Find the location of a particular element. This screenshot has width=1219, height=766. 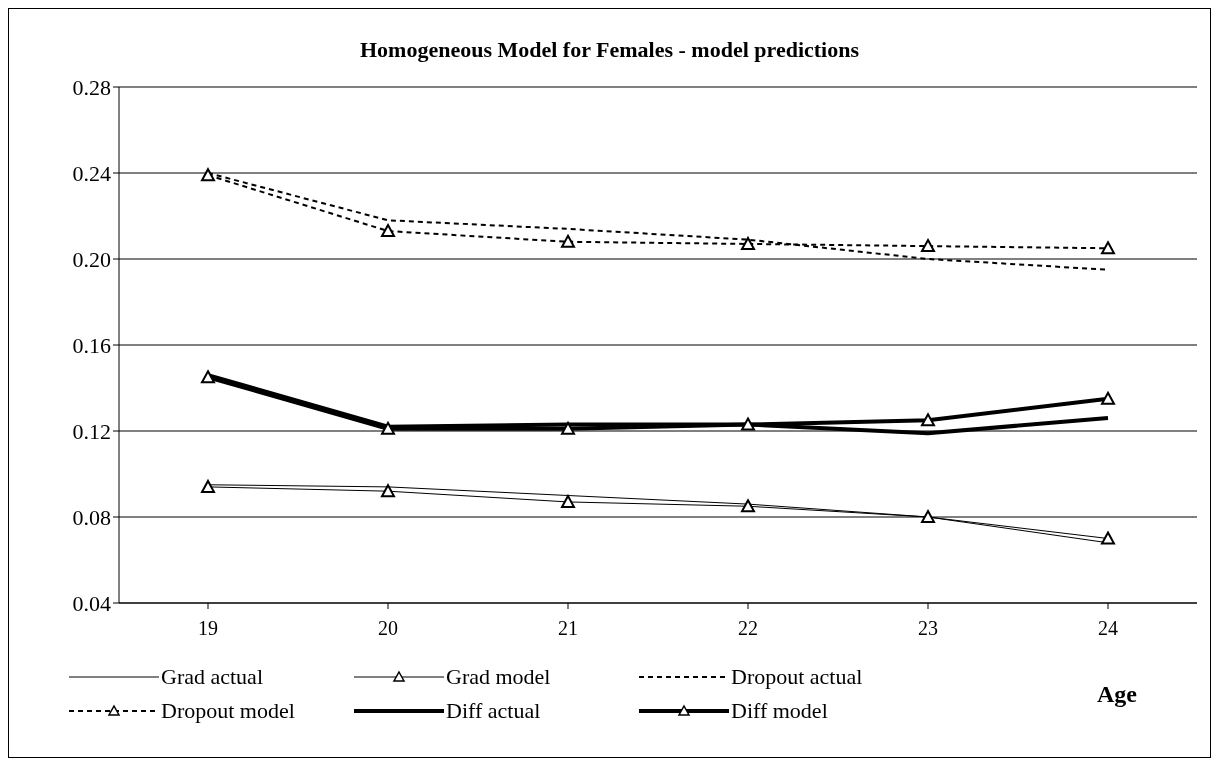

legend-label: Dropout actual is located at coordinates (797, 677).